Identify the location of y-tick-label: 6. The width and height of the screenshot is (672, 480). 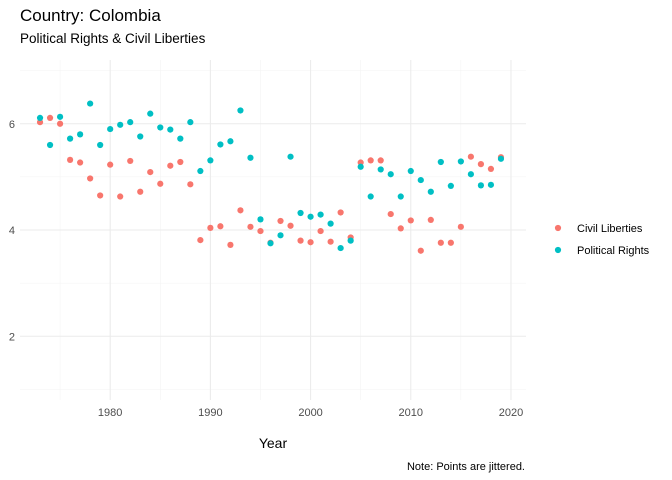
(12, 125).